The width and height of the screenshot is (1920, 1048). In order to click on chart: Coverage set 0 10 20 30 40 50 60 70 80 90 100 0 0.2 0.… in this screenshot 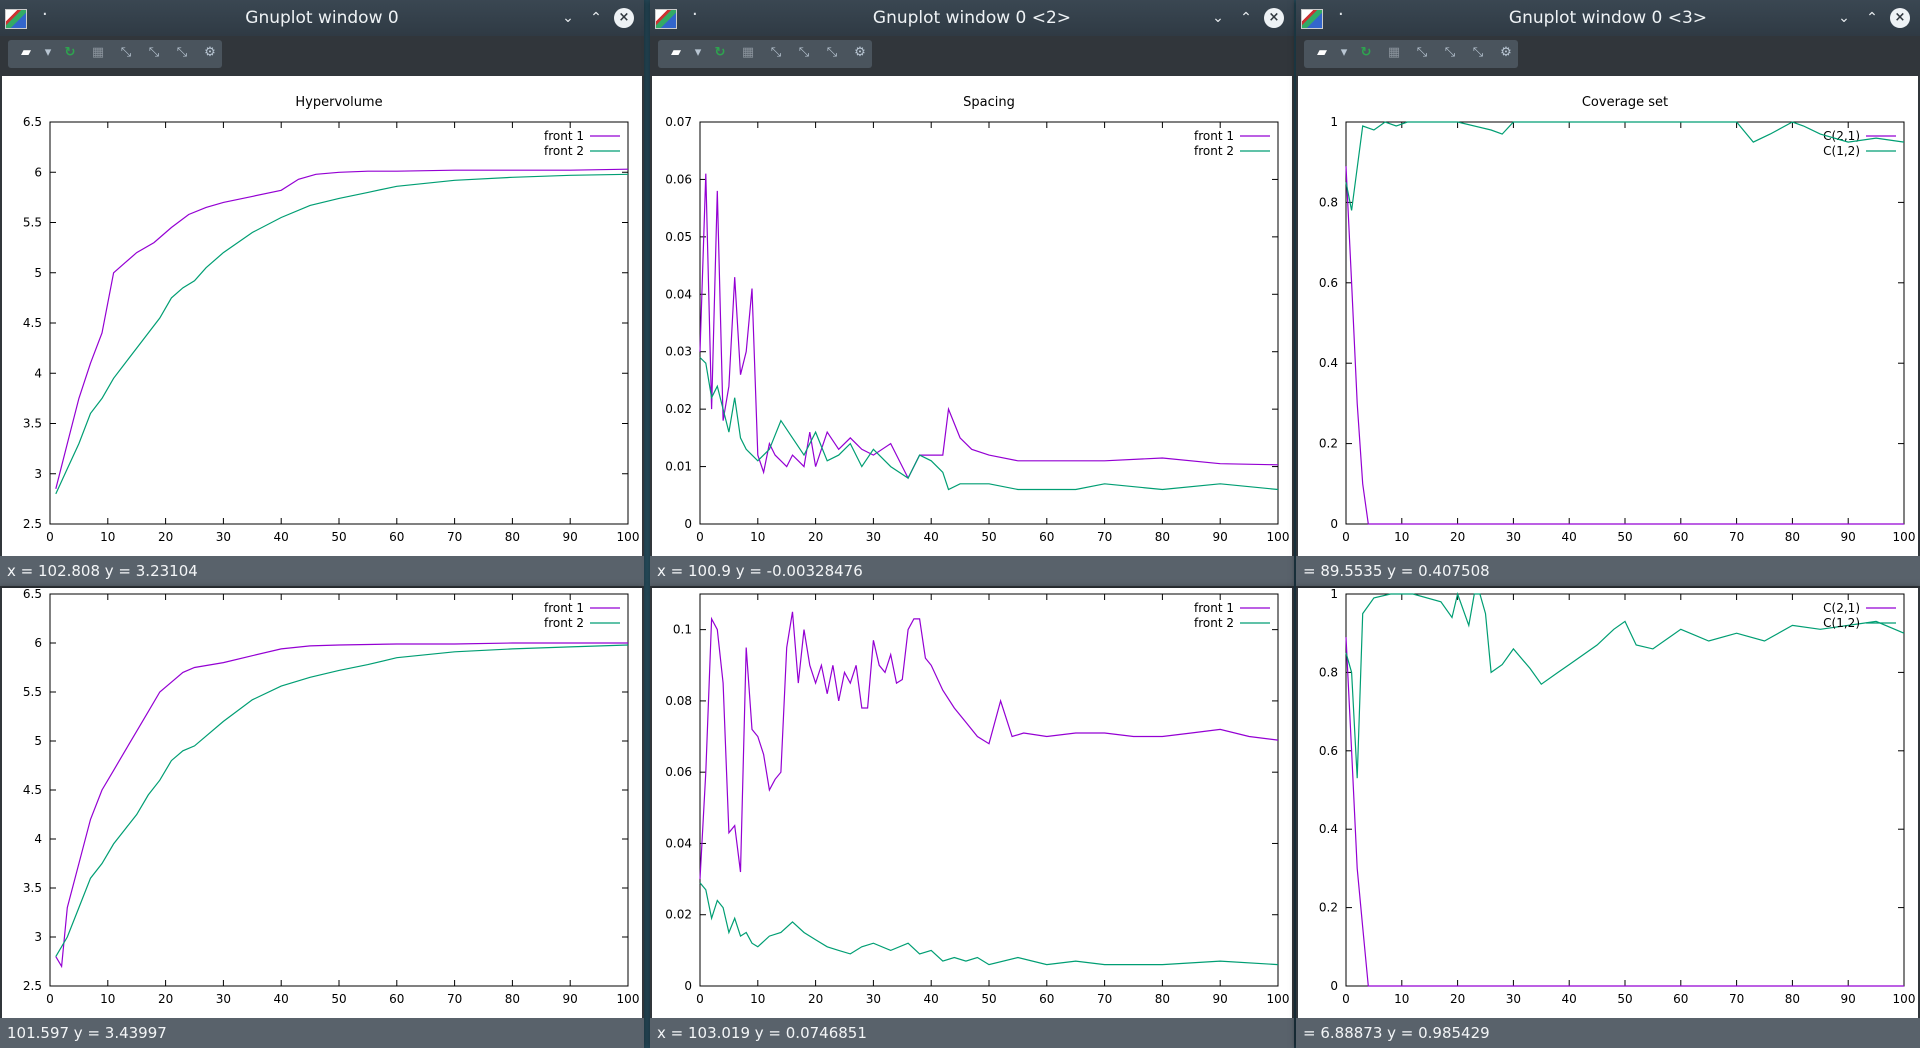, I will do `click(1617, 319)`.